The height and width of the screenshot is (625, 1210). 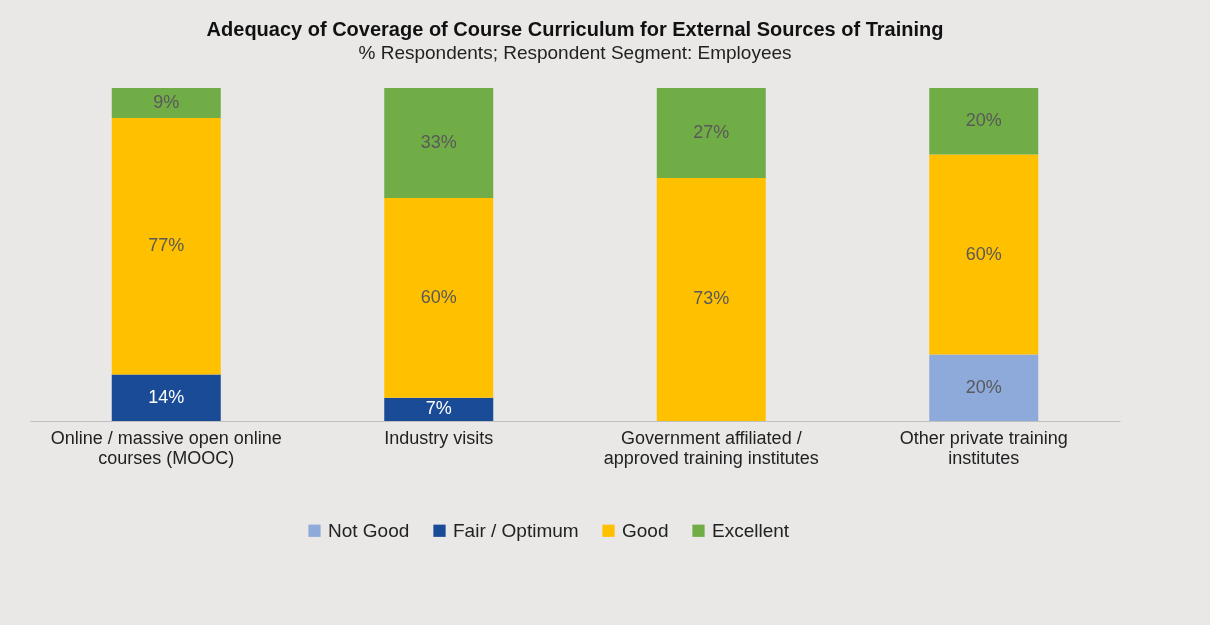 I want to click on x-tick-label: Online / massive open online courses (MOOC), so click(x=166, y=447).